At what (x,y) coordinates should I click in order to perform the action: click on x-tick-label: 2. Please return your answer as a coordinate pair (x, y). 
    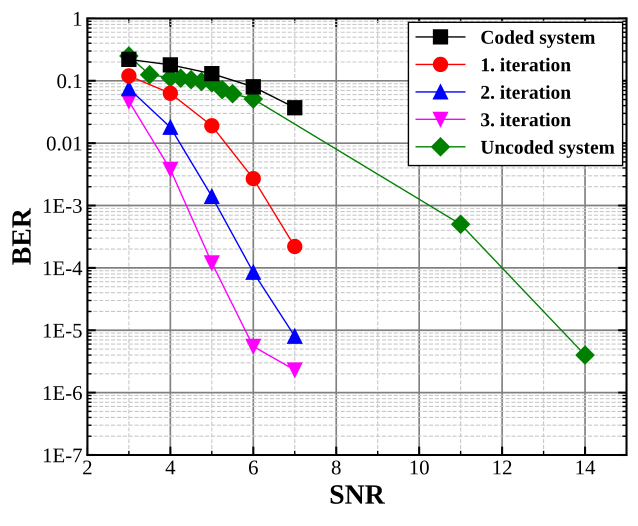
    Looking at the image, I should click on (87, 467).